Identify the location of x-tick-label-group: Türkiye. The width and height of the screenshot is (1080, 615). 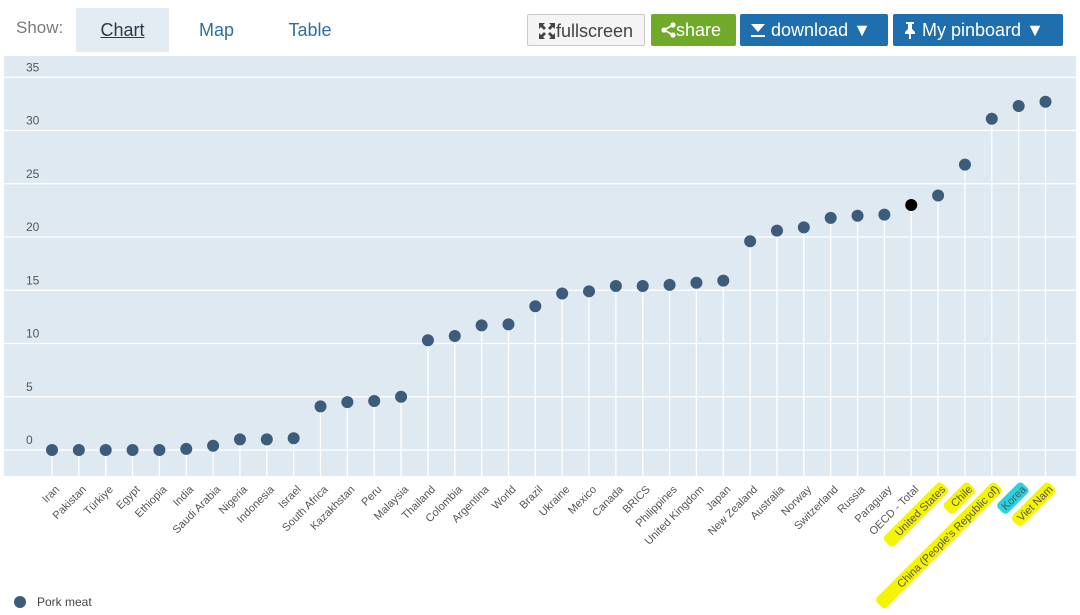
(99, 501).